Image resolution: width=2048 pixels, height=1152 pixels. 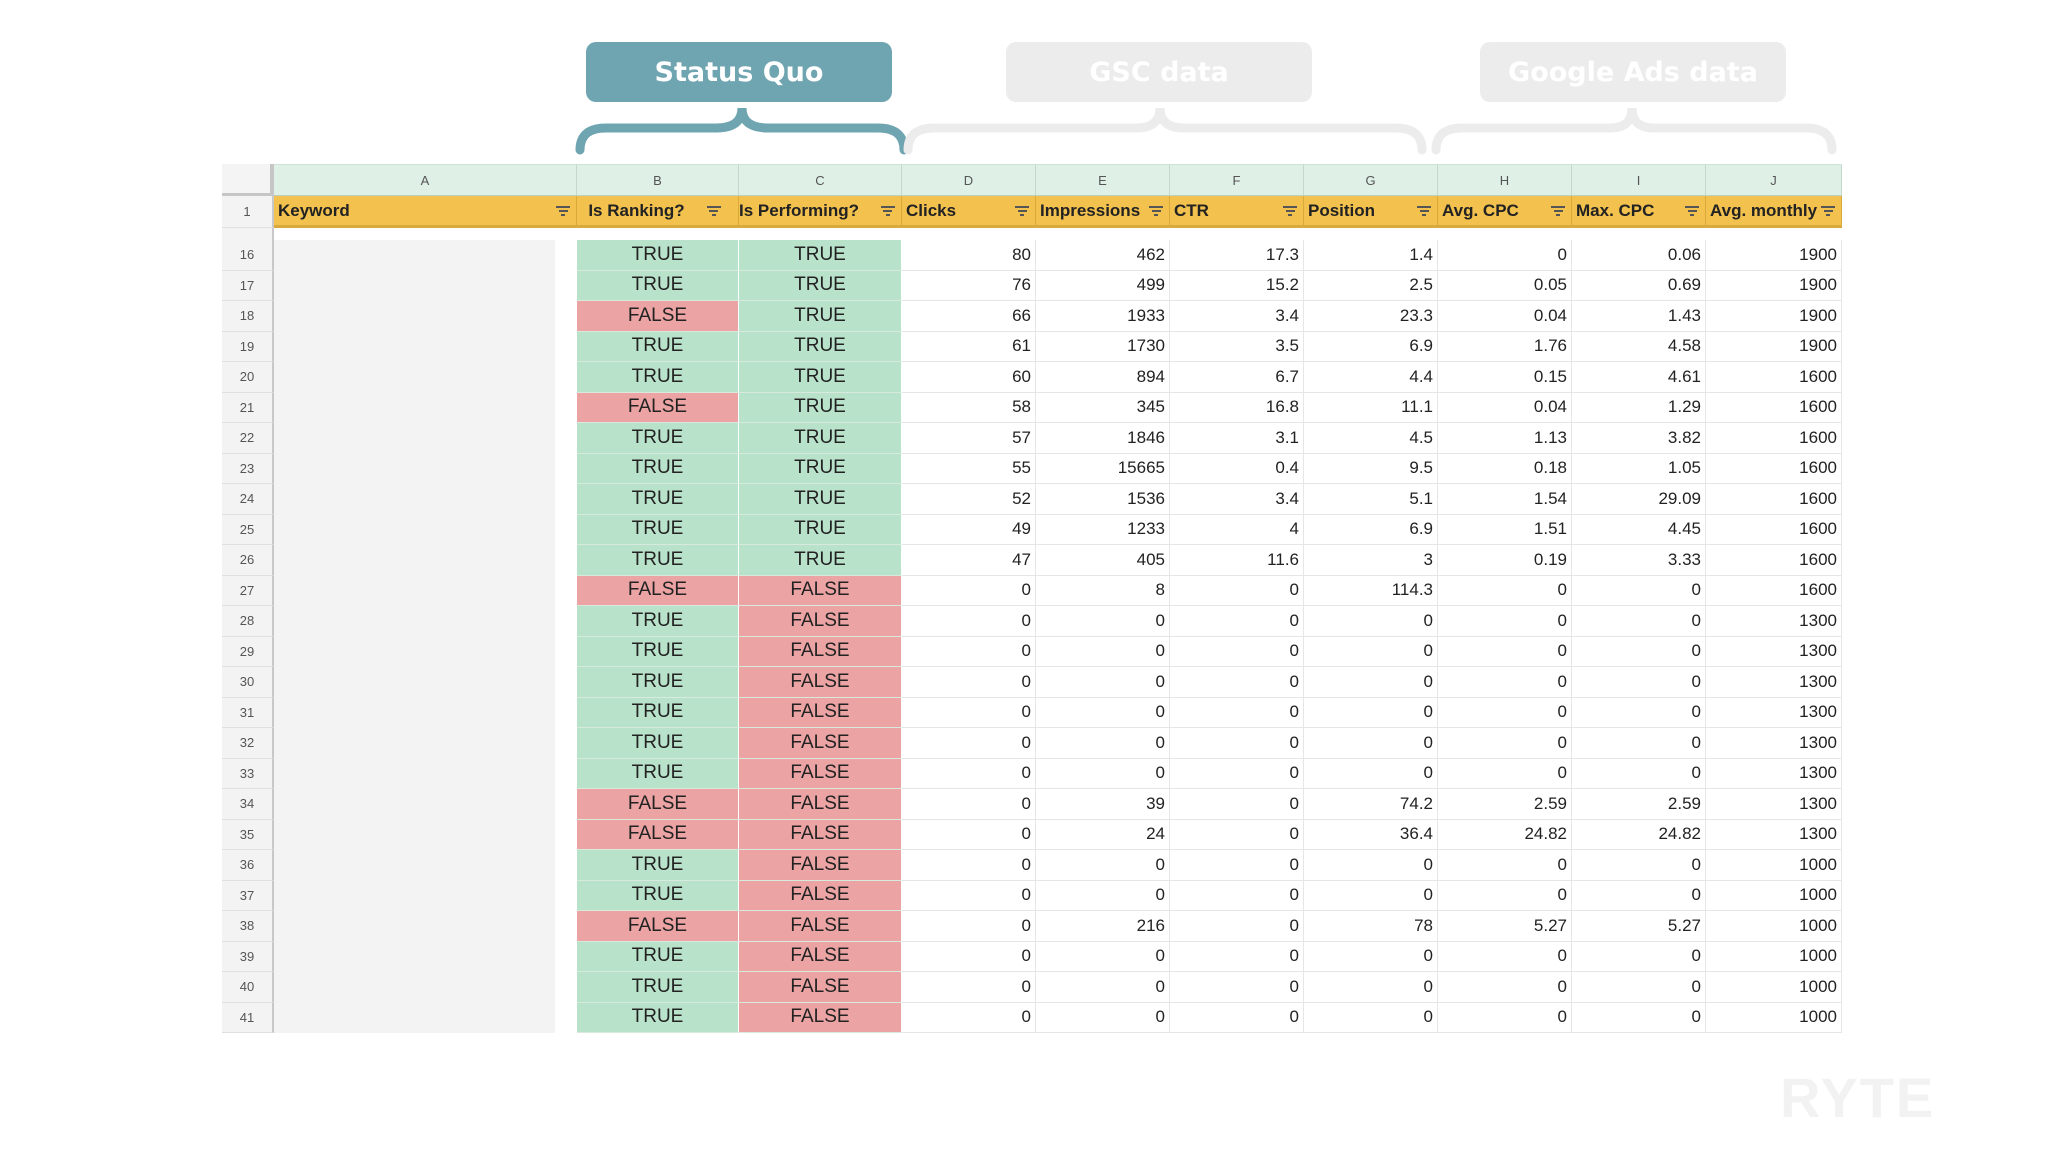 I want to click on column-header-e: E, so click(x=1103, y=180).